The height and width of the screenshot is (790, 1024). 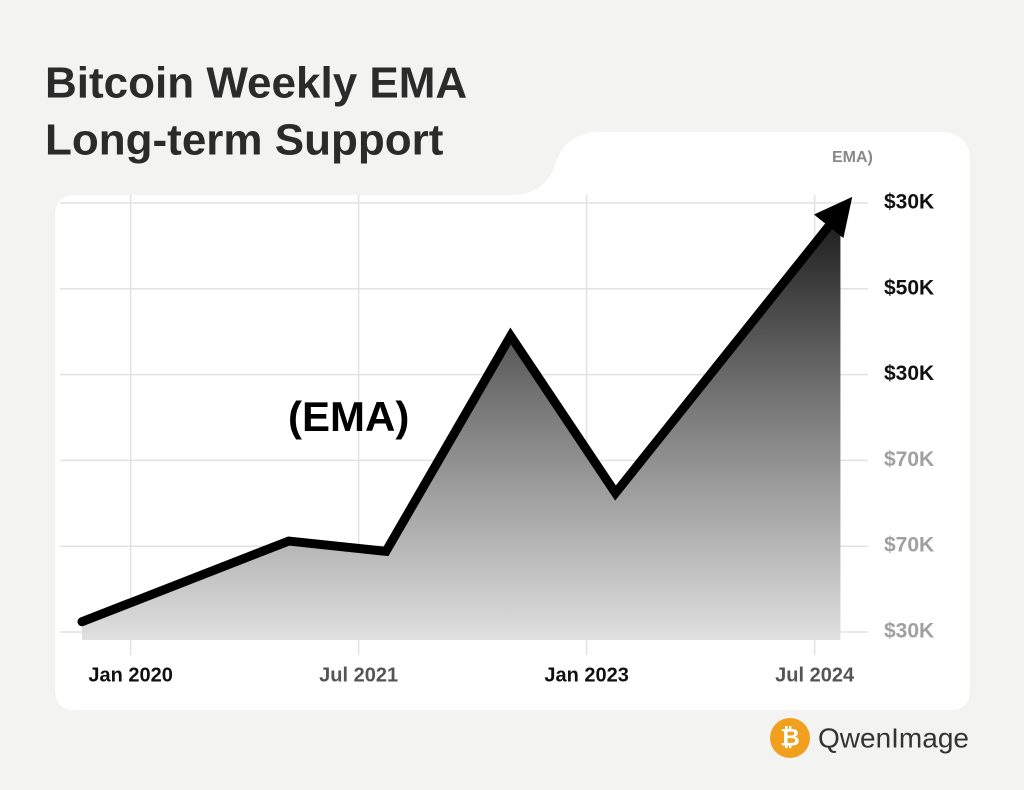 I want to click on chart-title: Bitcoin Weekly EMA, so click(x=256, y=83).